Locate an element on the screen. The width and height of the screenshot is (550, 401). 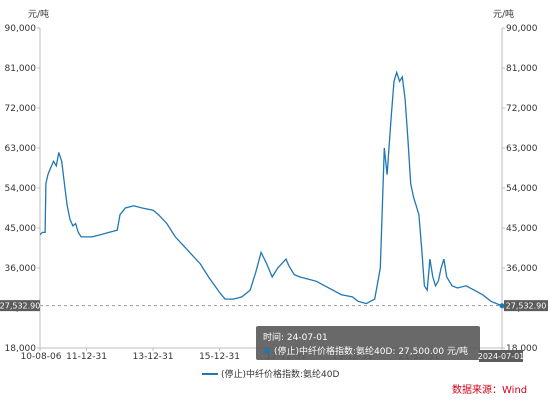
tooltip-box is located at coordinates (368, 343).